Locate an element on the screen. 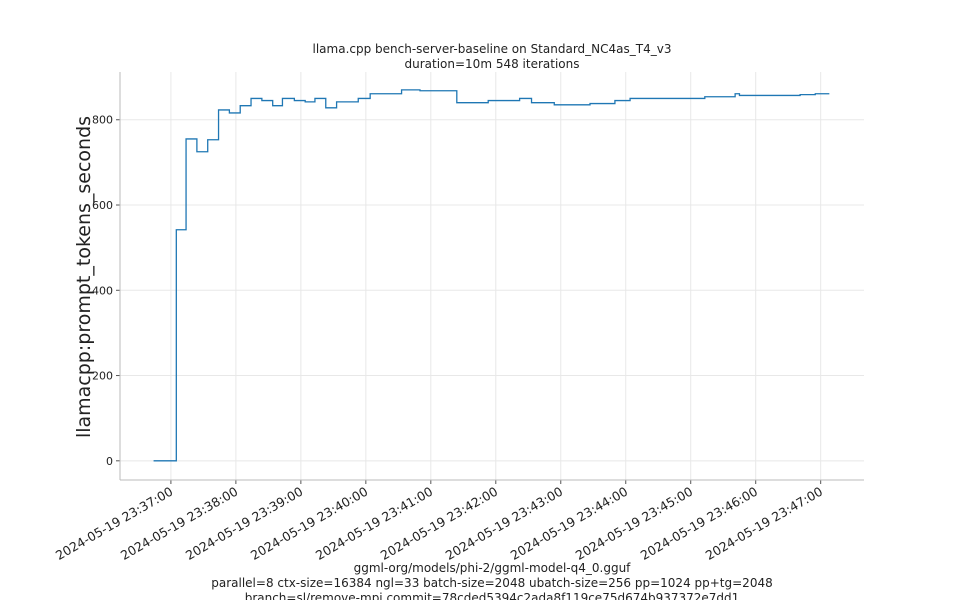  x-tick-label: 2024-05-19 23:41:00 is located at coordinates (374, 523).